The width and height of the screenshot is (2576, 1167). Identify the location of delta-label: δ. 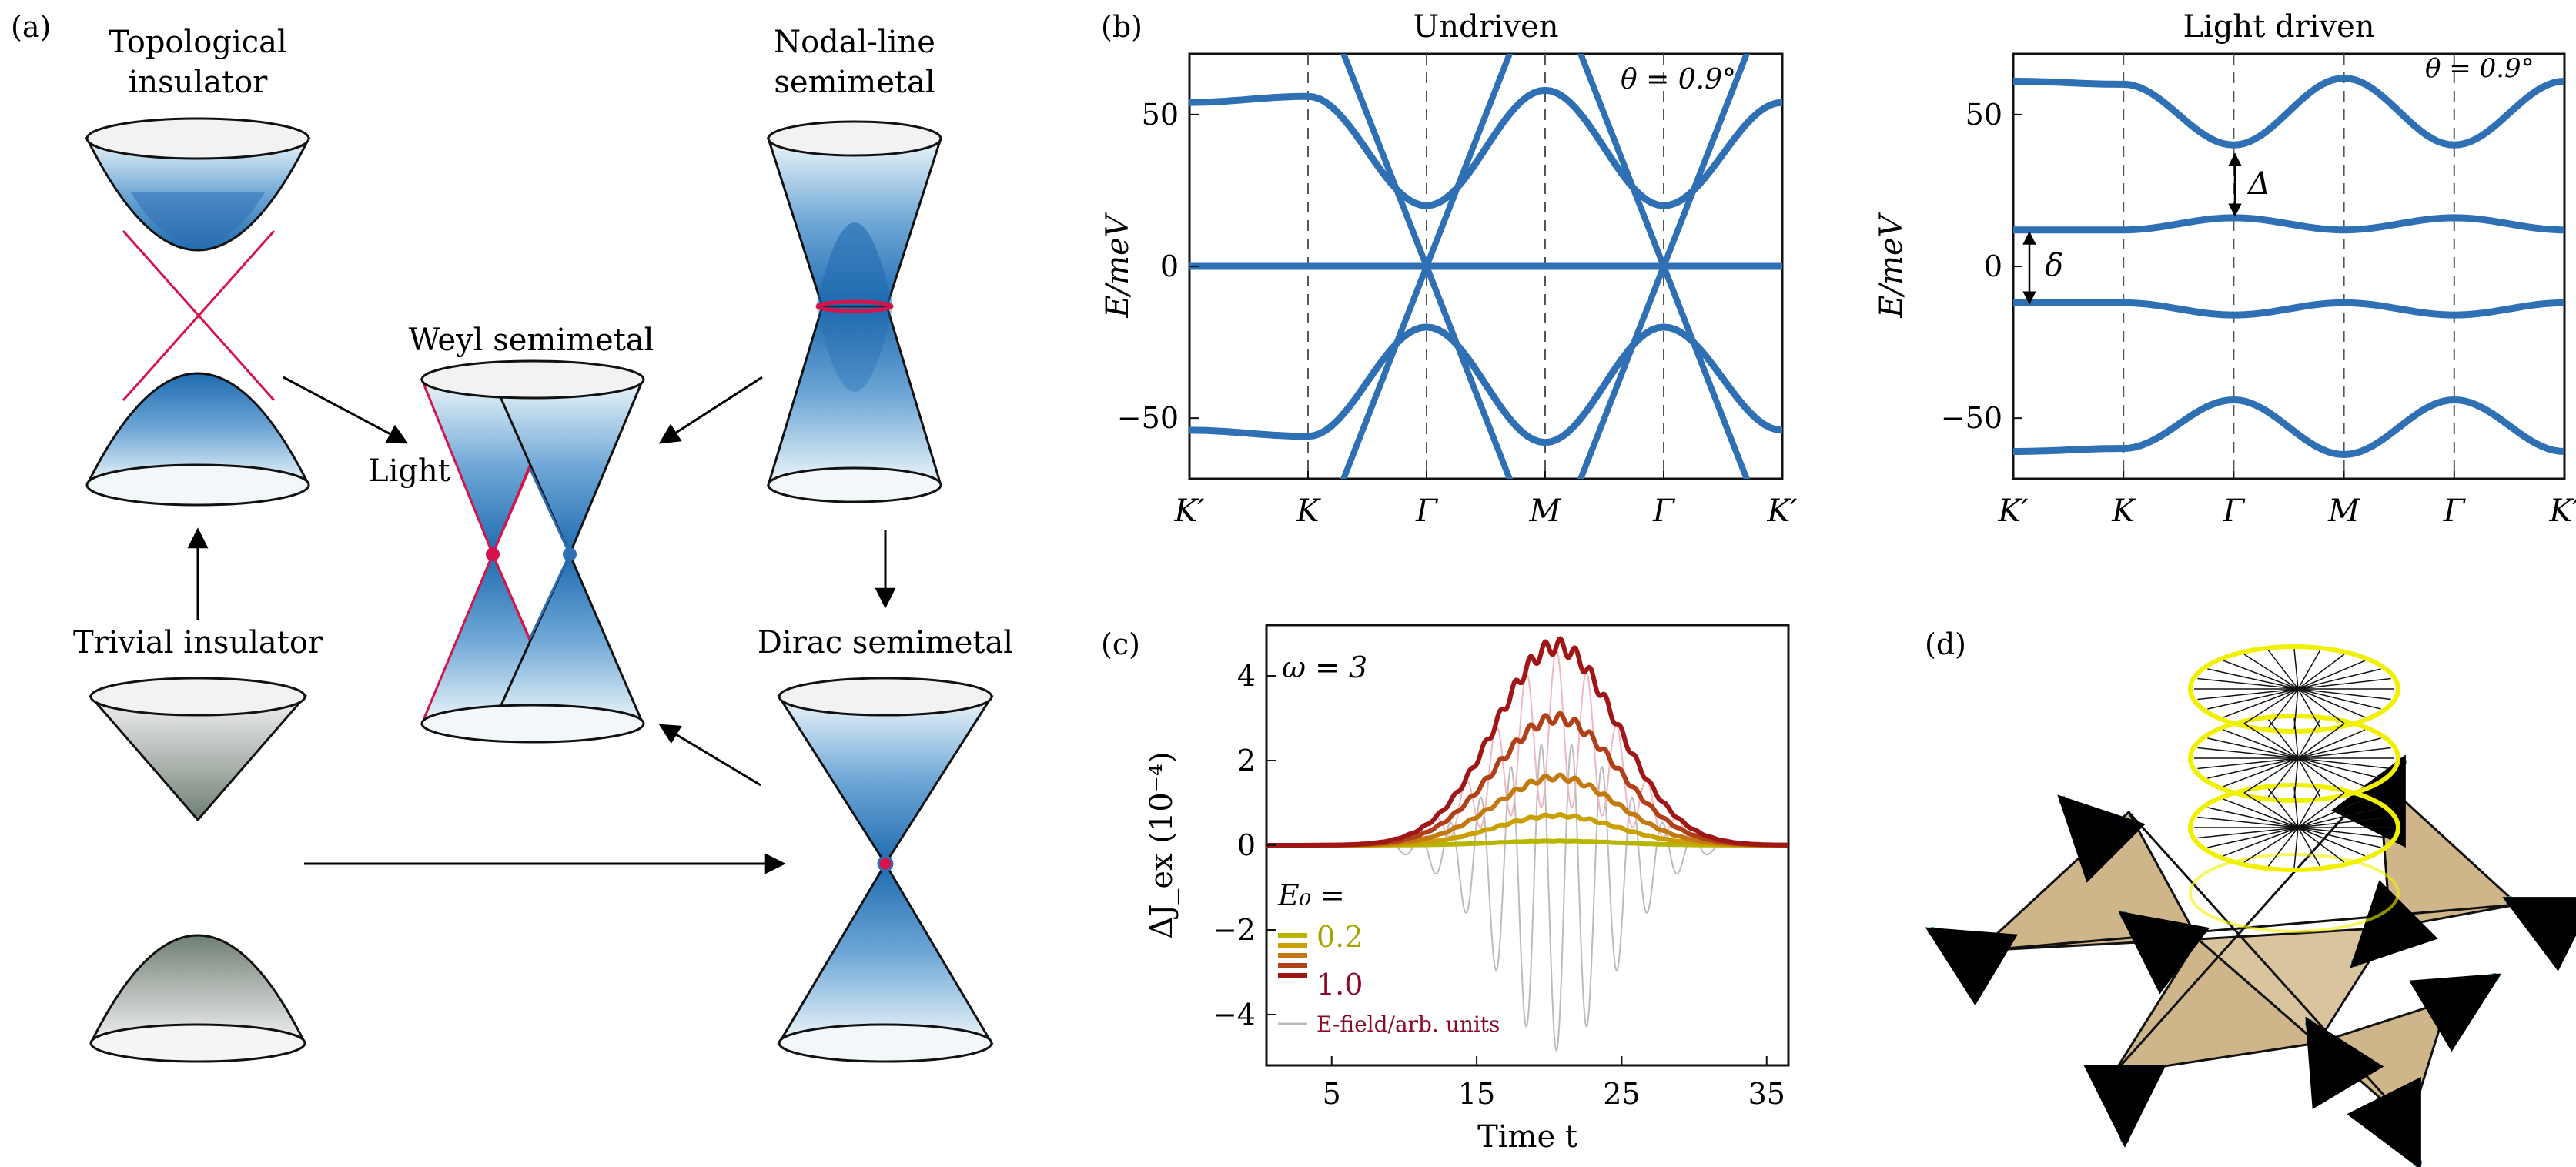
(2054, 265).